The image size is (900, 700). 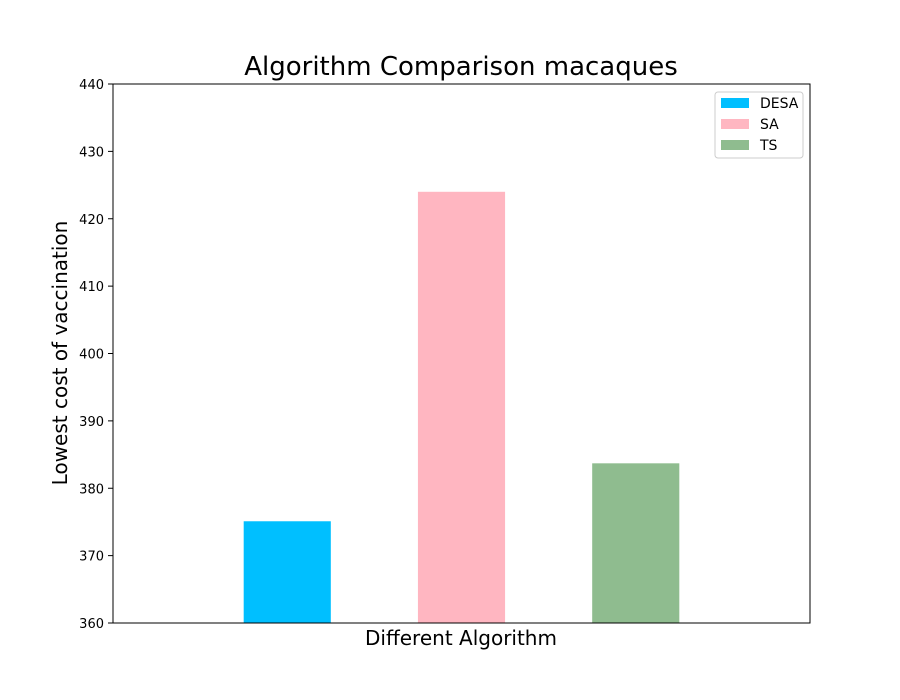 What do you see at coordinates (91, 85) in the screenshot?
I see `y-tick-label: 440` at bounding box center [91, 85].